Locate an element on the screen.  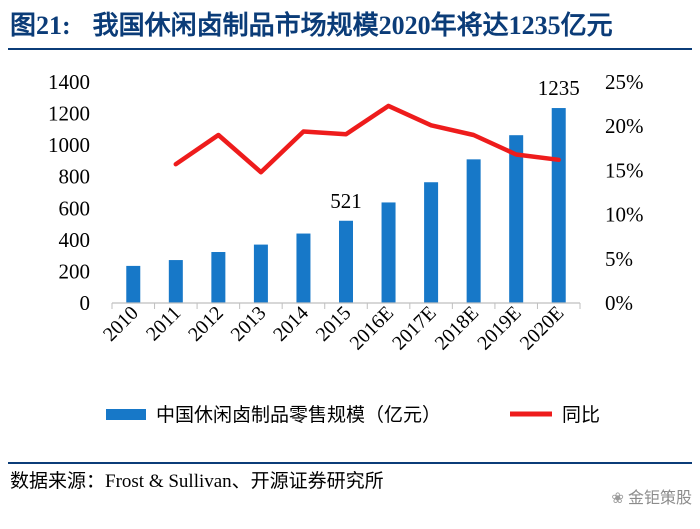
figure-title-text: 我国休闲卤制品市场规模2020年将达1235亿元 is located at coordinates (352, 25).